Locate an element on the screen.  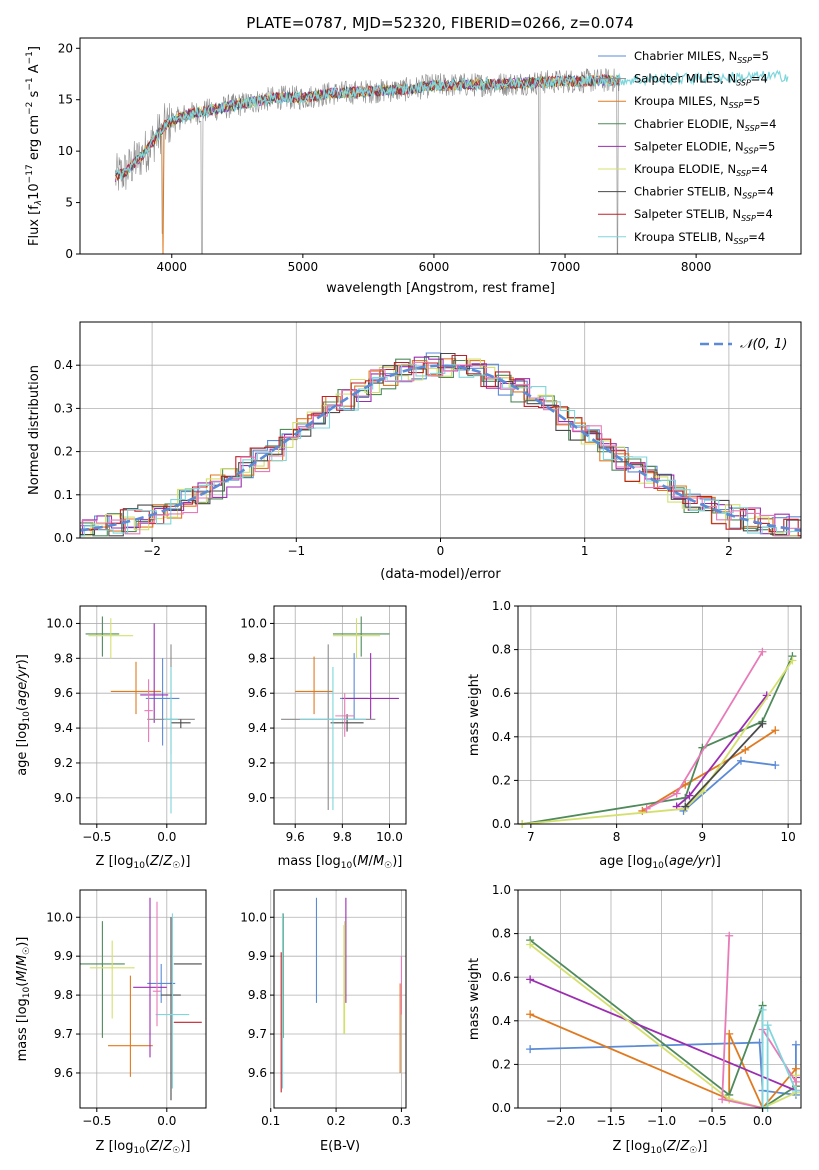
x-axis-label: E(B-V) is located at coordinates (340, 1146).